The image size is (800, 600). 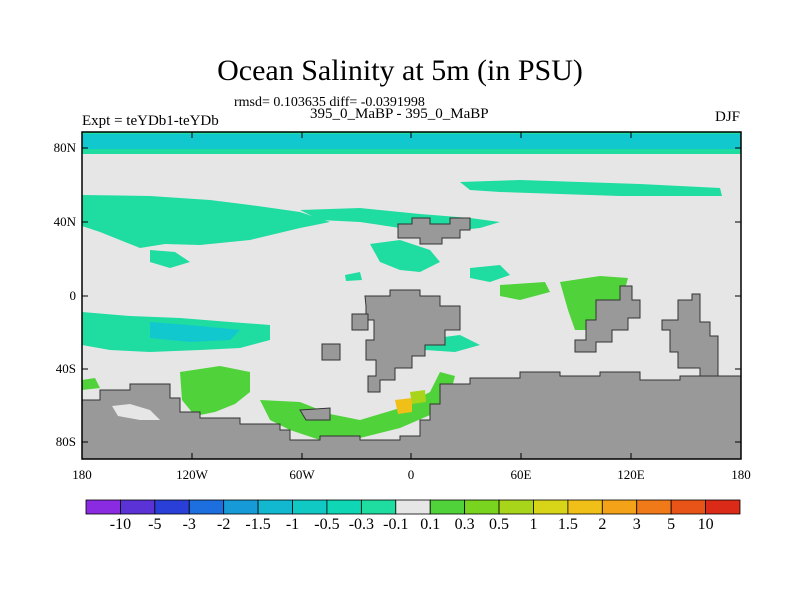 I want to click on colorbar-label: -5, so click(x=155, y=524).